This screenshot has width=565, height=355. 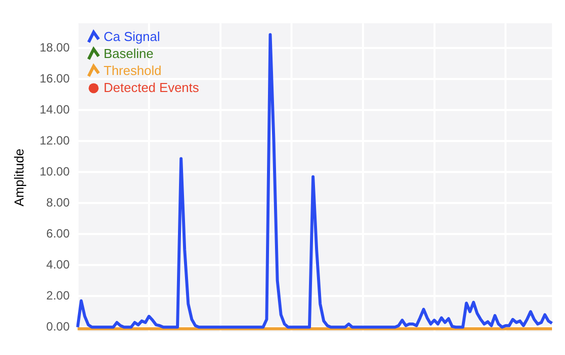 I want to click on legend-label: Threshold, so click(x=133, y=70).